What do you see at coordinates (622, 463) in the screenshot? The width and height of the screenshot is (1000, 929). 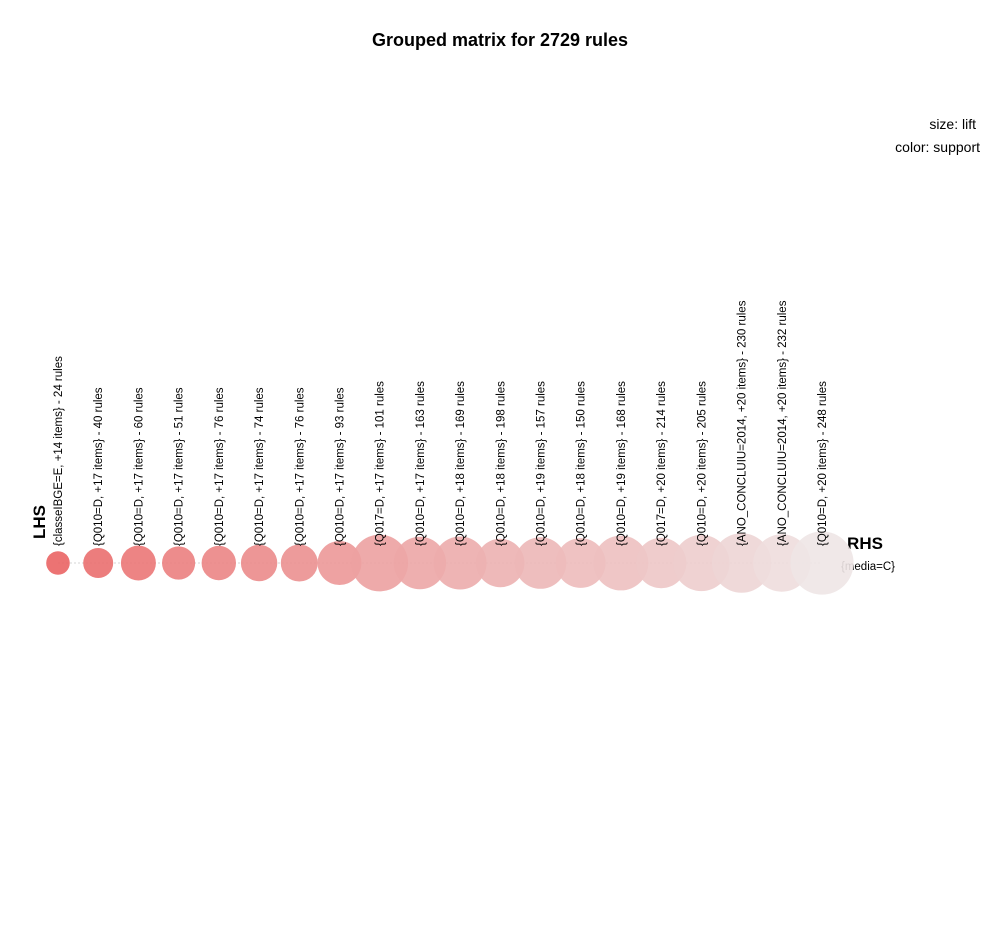 I see `lhs-group-label: {Q010=D, +19 items} - 168 rules` at bounding box center [622, 463].